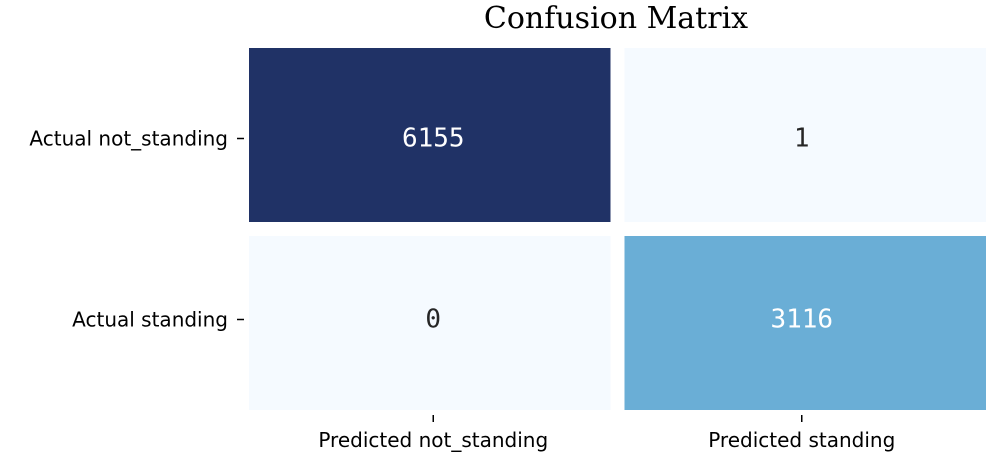  What do you see at coordinates (616, 18) in the screenshot?
I see `chart-title: Confusion Matrix` at bounding box center [616, 18].